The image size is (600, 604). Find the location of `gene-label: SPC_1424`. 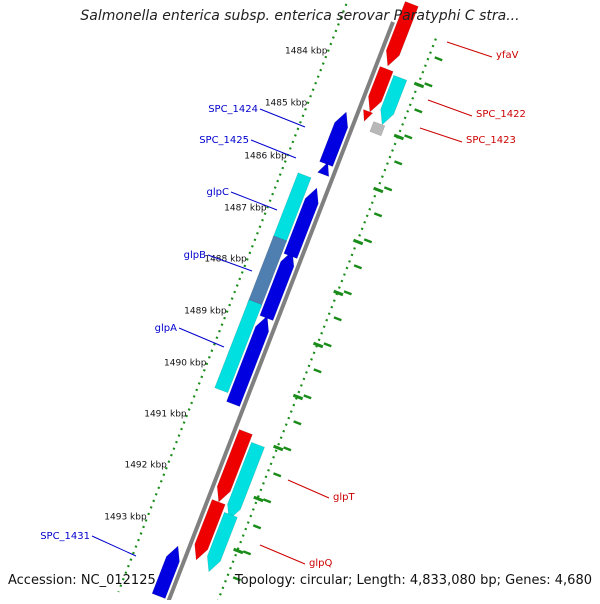

gene-label: SPC_1424 is located at coordinates (233, 109).